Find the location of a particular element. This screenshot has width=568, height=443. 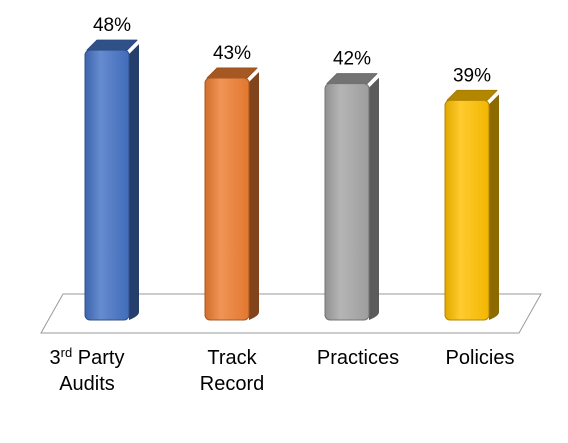

data-label: 43% is located at coordinates (232, 53).